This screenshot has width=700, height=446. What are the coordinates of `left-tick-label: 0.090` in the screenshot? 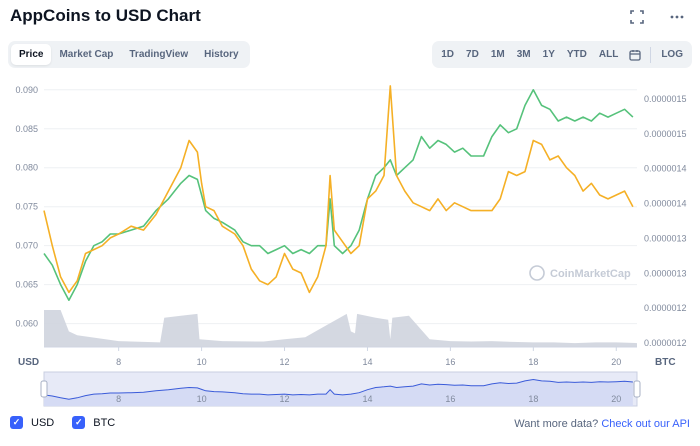 It's located at (26, 90).